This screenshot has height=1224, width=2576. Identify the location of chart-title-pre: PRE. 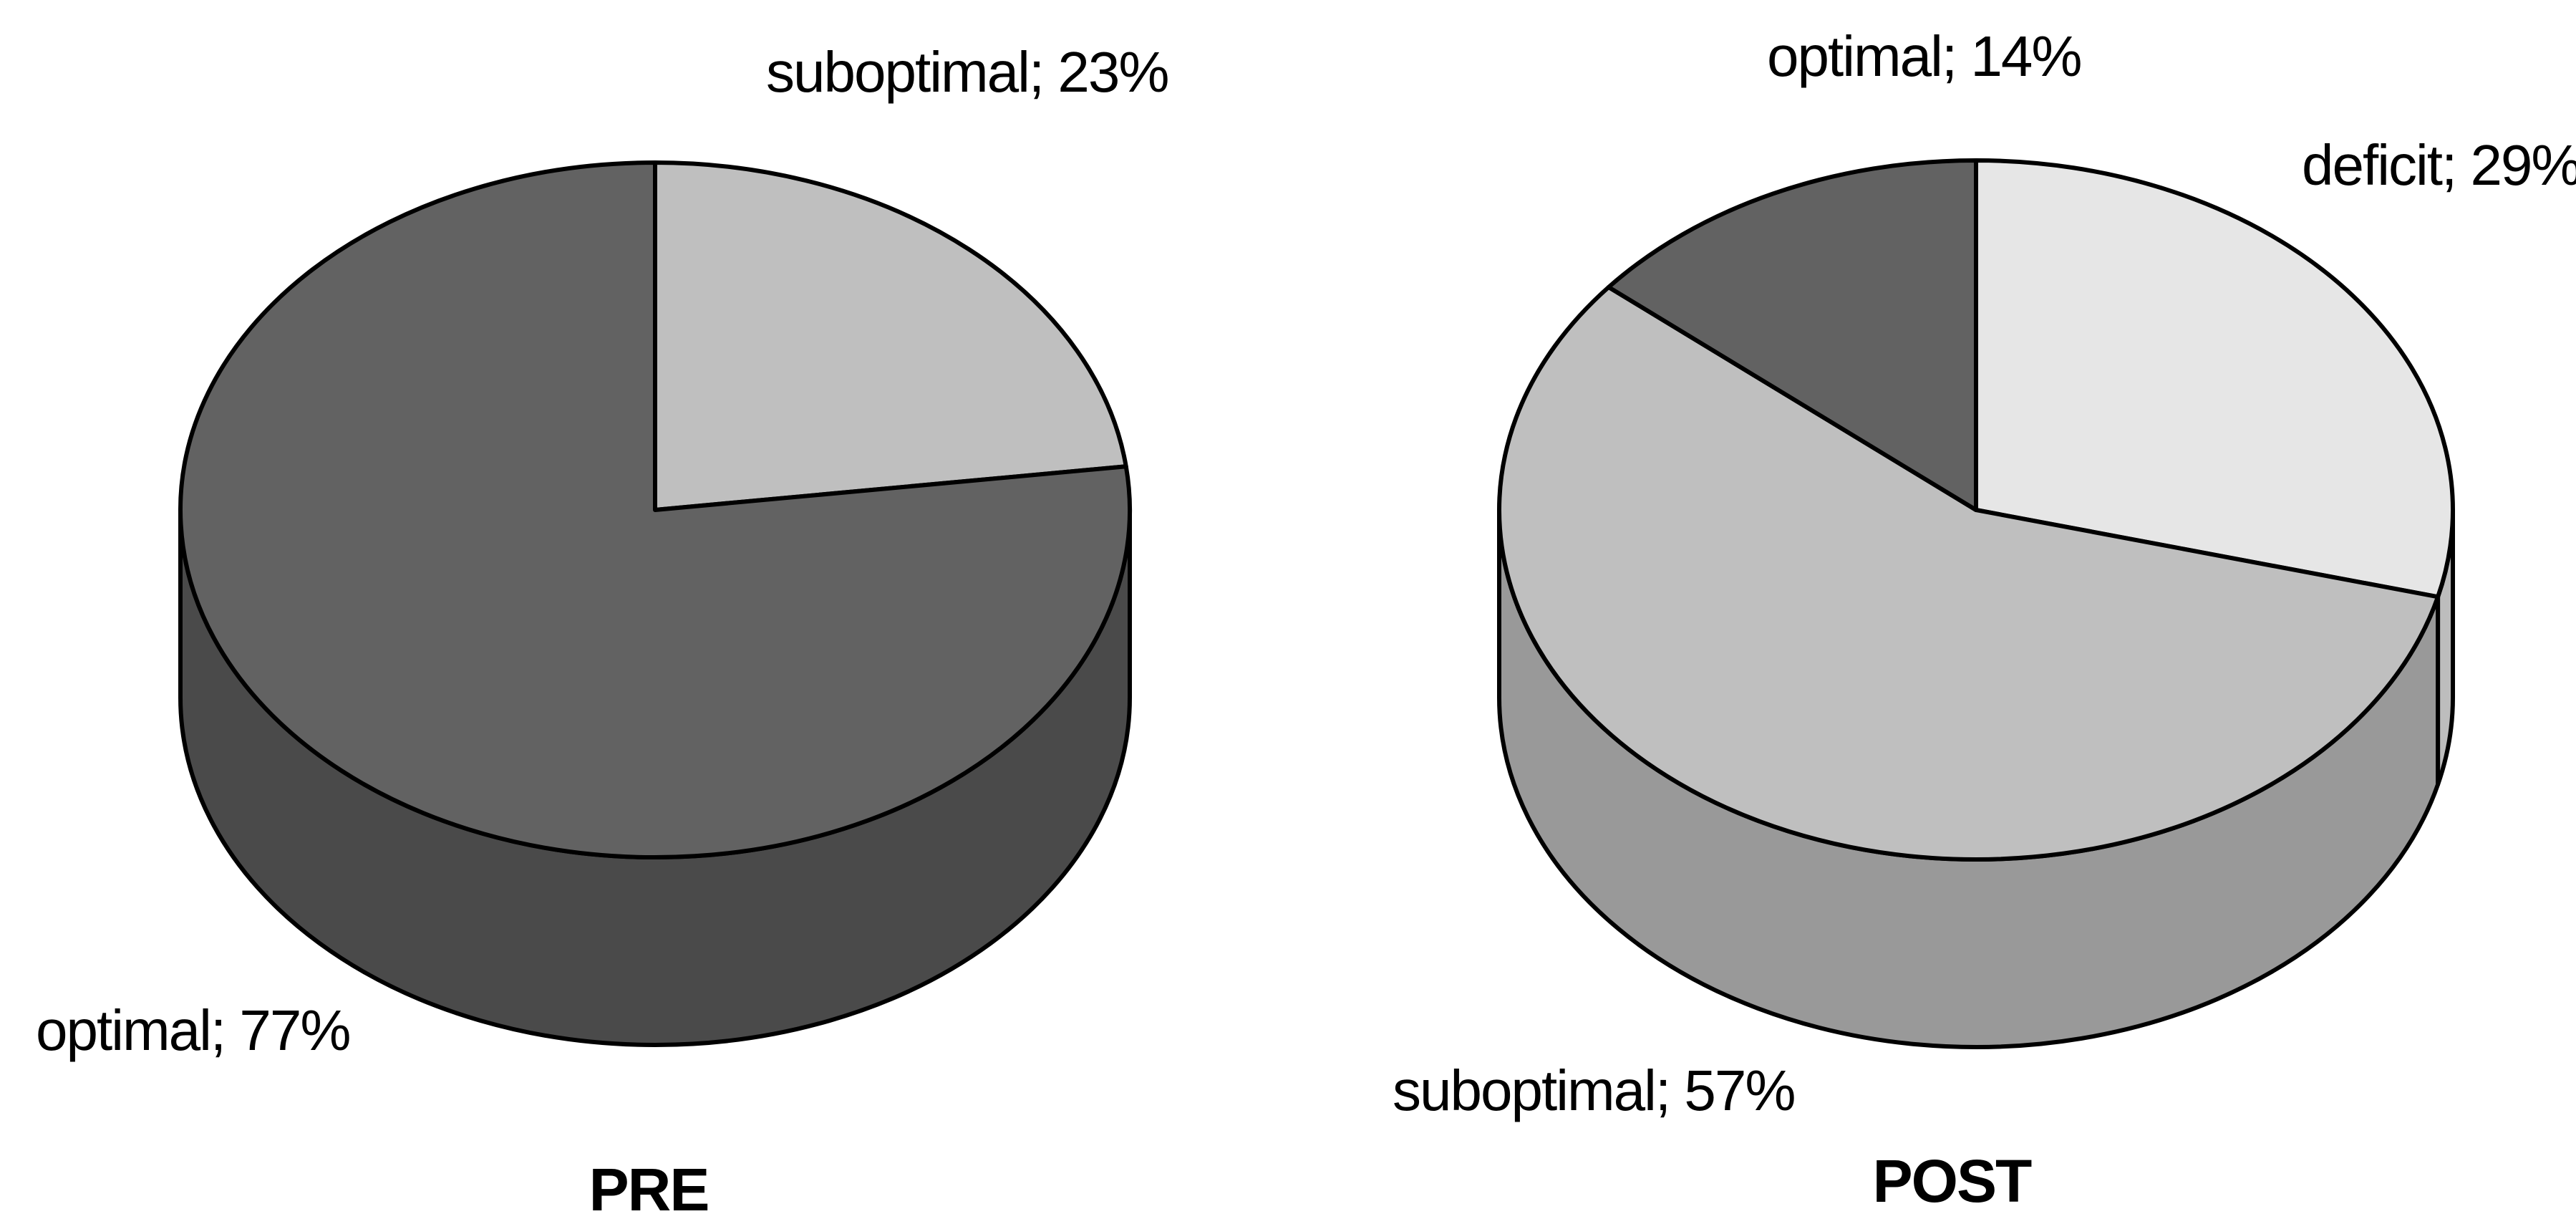
(649, 1189).